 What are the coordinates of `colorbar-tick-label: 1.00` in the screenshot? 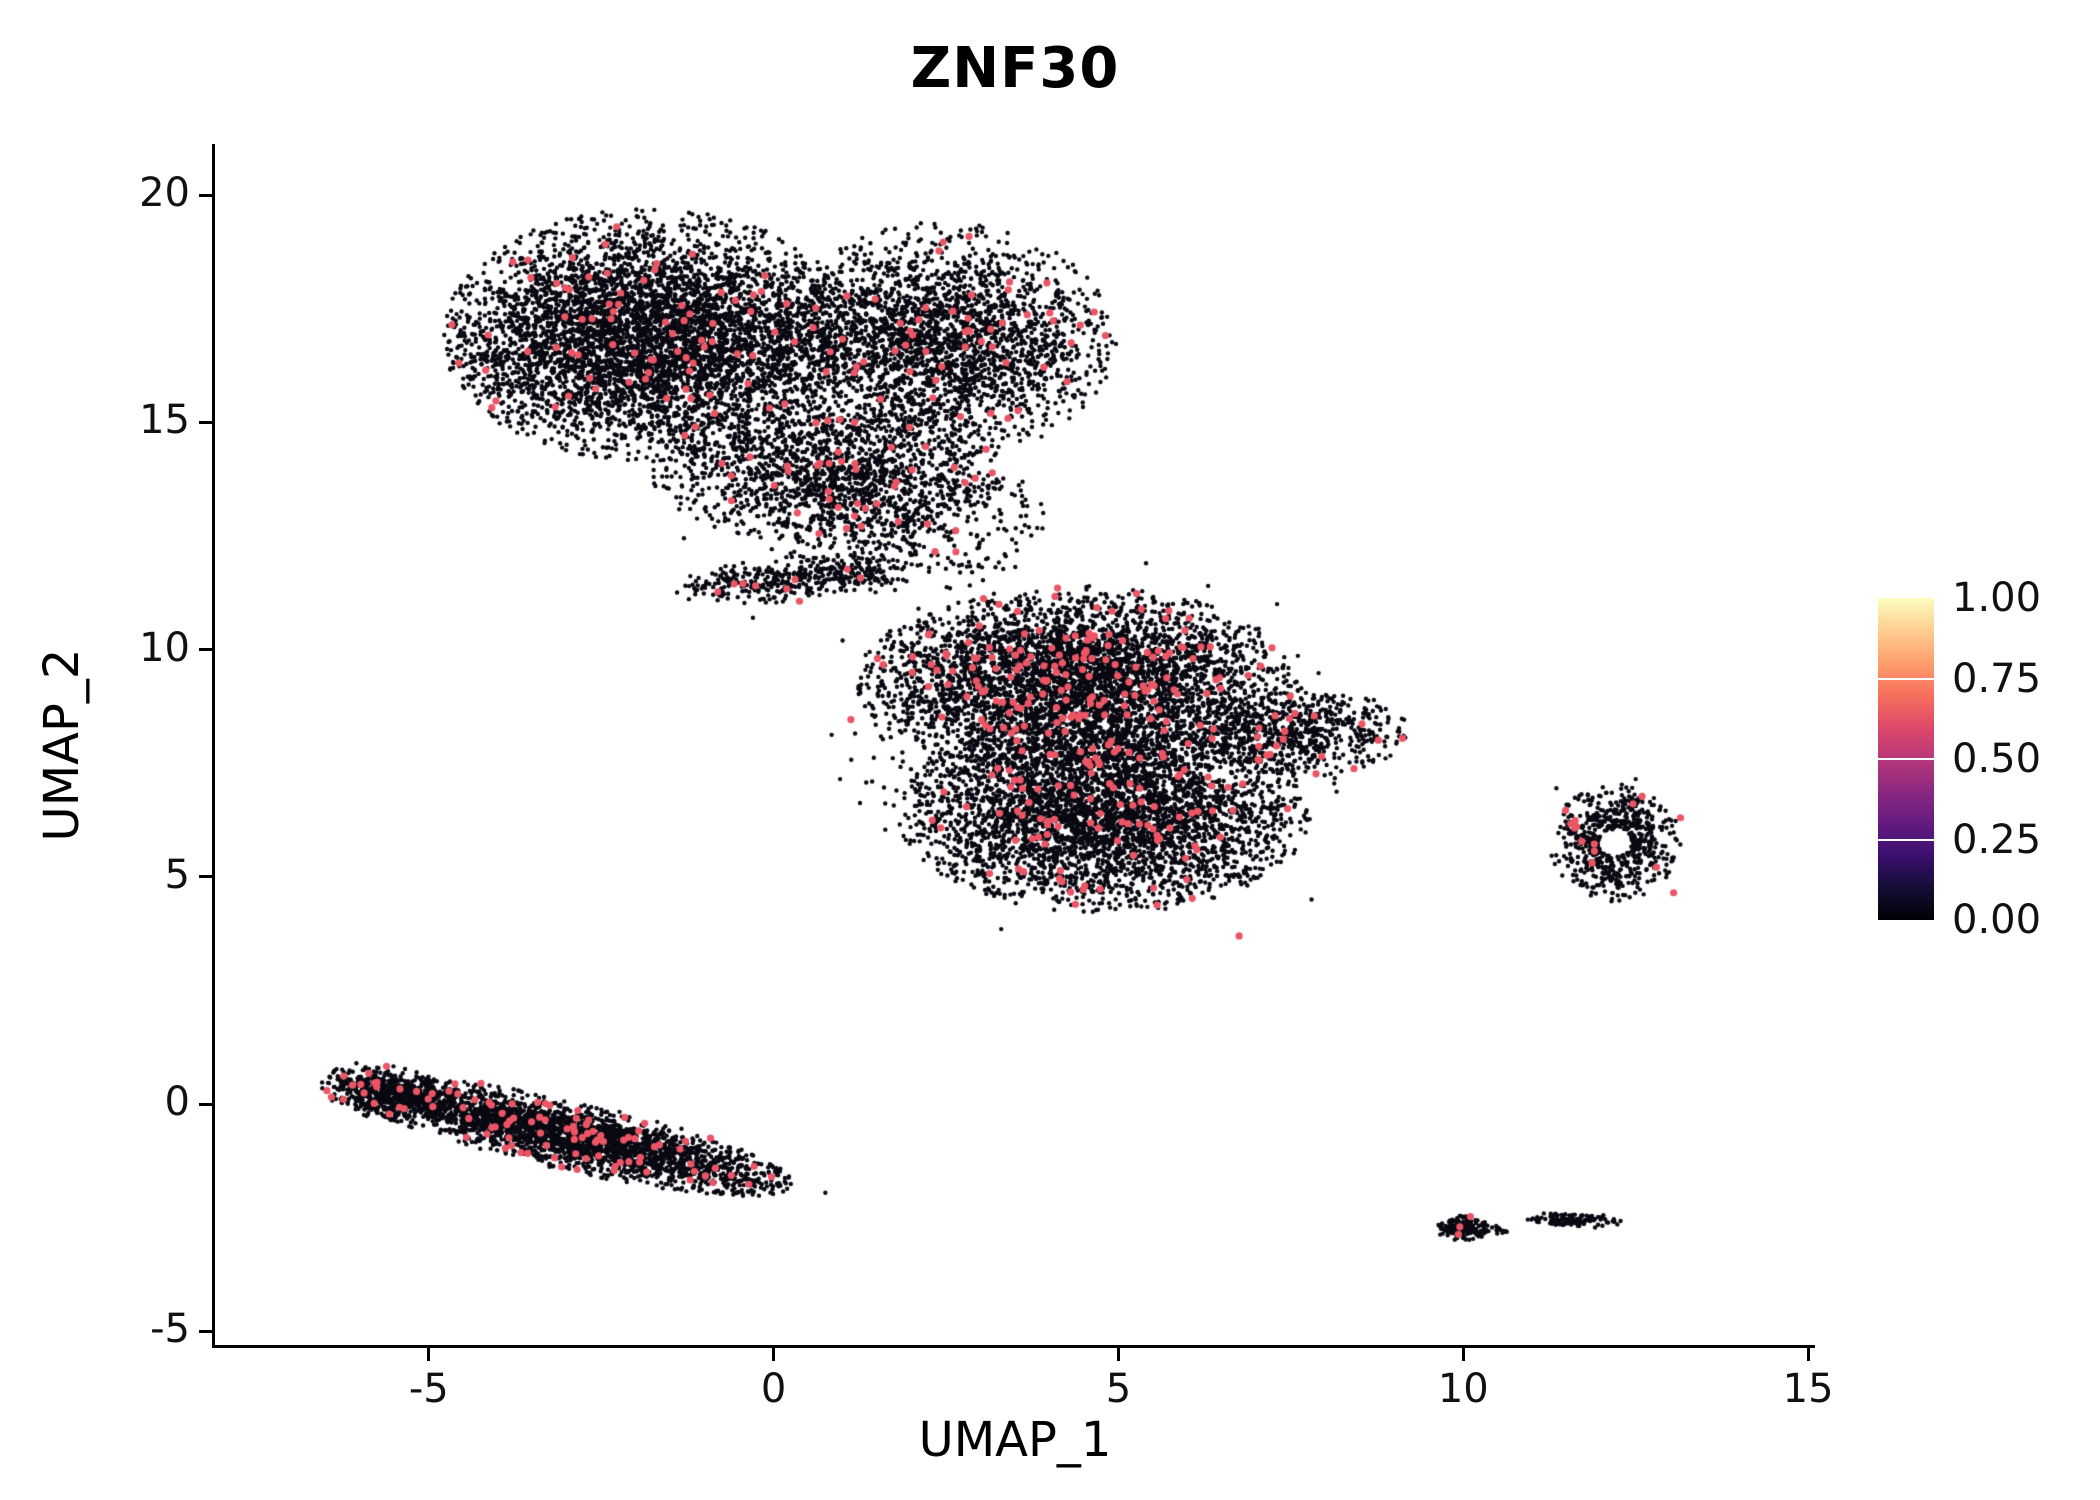 It's located at (1997, 598).